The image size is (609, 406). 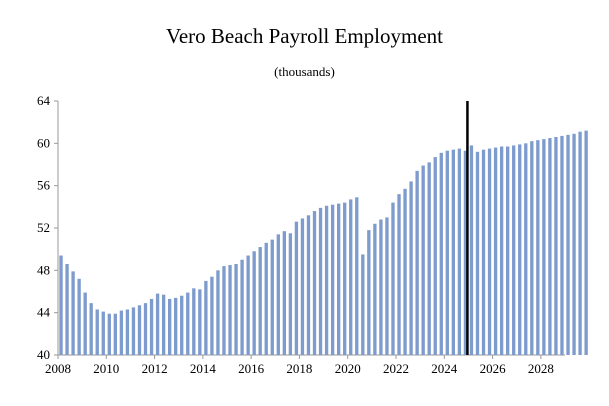 What do you see at coordinates (396, 368) in the screenshot?
I see `x-tick-label: 2022` at bounding box center [396, 368].